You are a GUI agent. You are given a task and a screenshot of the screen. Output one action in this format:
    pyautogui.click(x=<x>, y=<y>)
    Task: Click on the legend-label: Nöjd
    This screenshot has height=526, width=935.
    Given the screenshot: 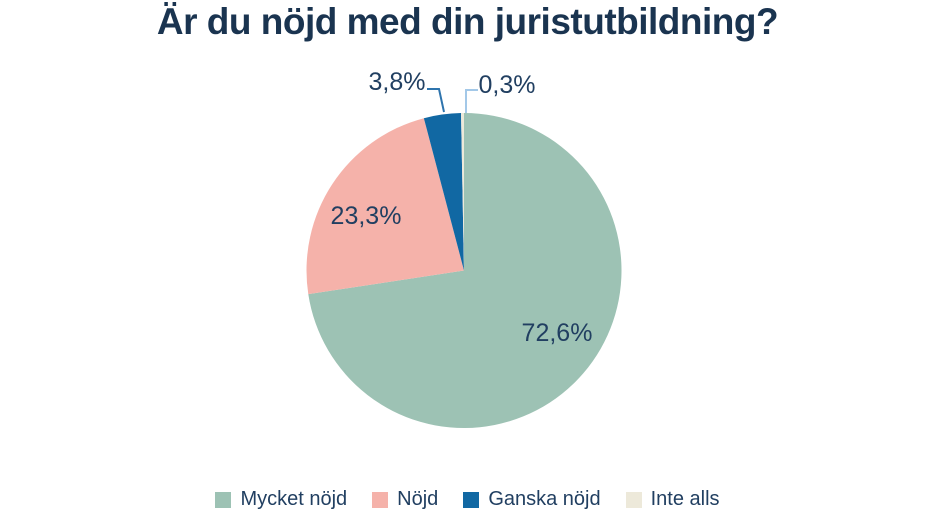 What is the action you would take?
    pyautogui.click(x=418, y=499)
    